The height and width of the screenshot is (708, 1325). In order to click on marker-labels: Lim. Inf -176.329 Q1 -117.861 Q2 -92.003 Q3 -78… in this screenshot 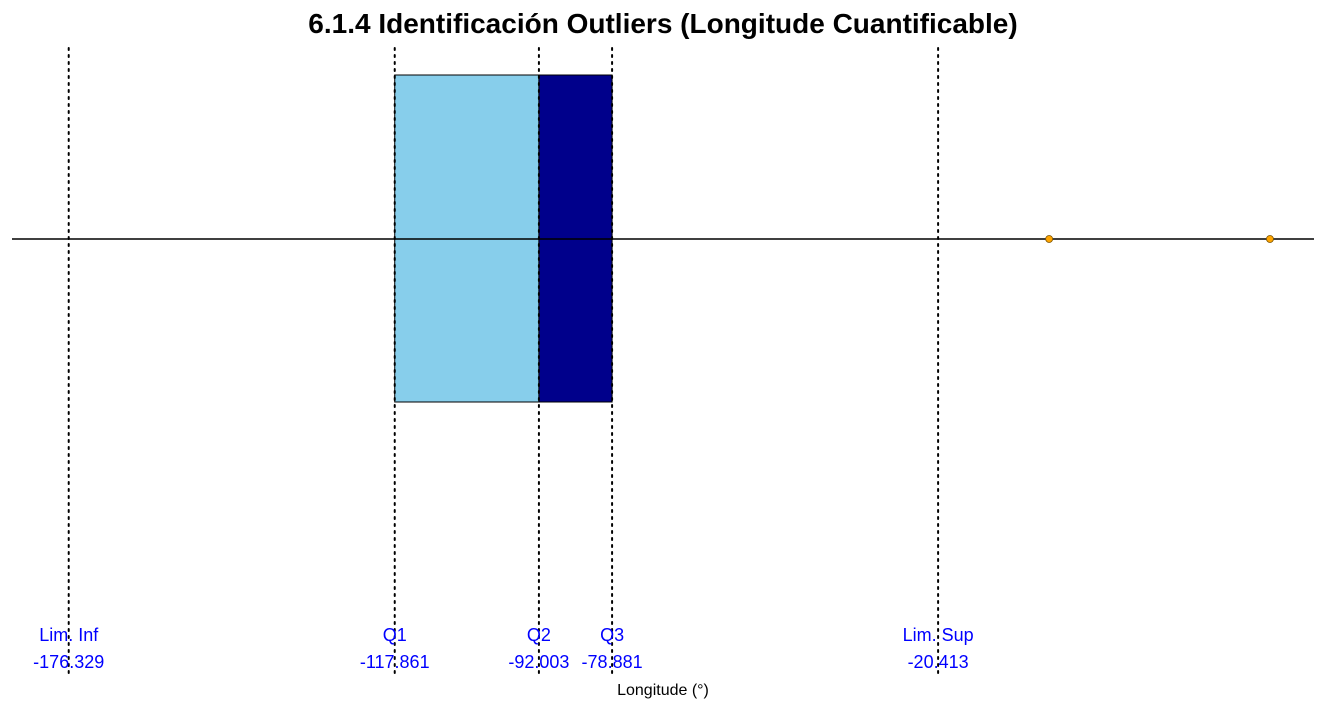, I will do `click(503, 648)`.